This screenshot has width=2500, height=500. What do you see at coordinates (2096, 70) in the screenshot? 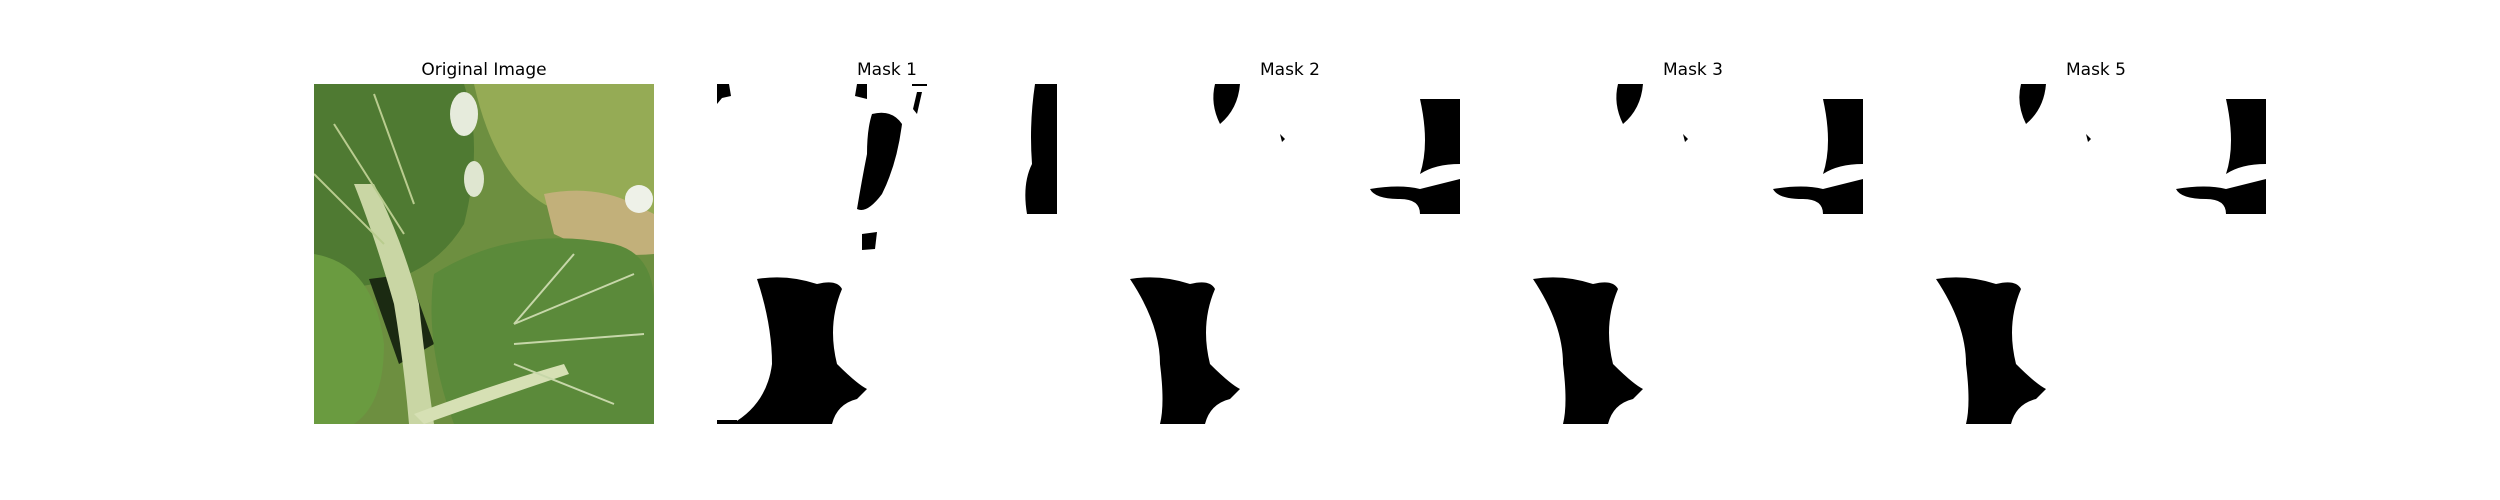
I see `panel-title: Mask 5` at bounding box center [2096, 70].